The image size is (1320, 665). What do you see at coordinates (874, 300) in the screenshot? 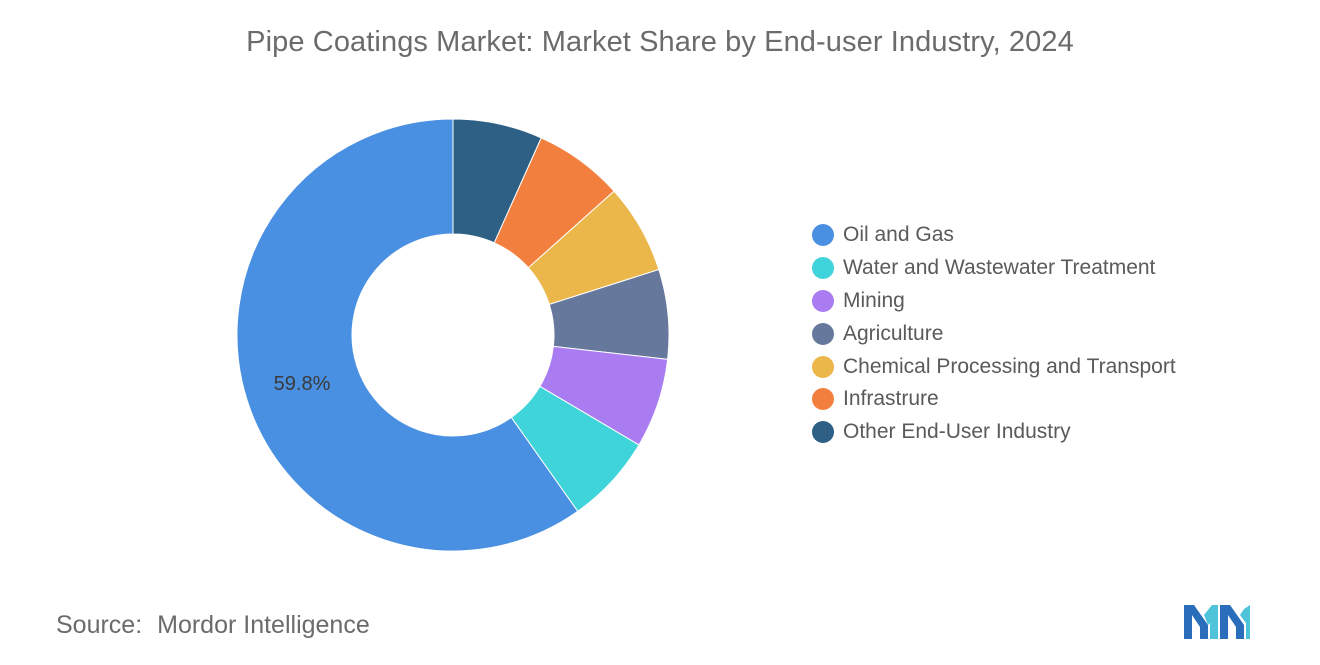
I see `legend-label: Mining` at bounding box center [874, 300].